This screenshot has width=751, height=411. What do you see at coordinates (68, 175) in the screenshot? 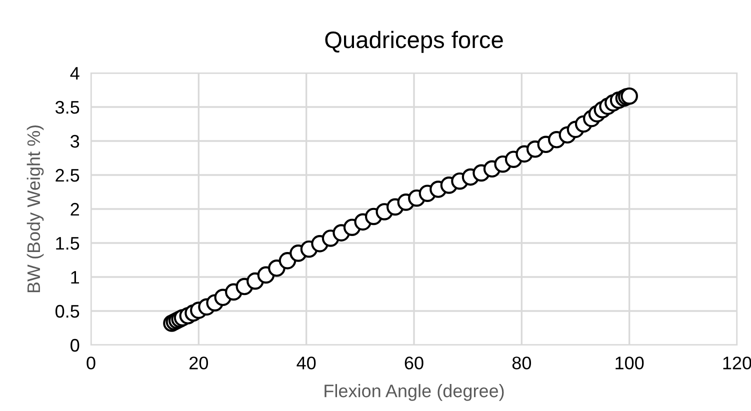
I see `y-tick-label: 2.5` at bounding box center [68, 175].